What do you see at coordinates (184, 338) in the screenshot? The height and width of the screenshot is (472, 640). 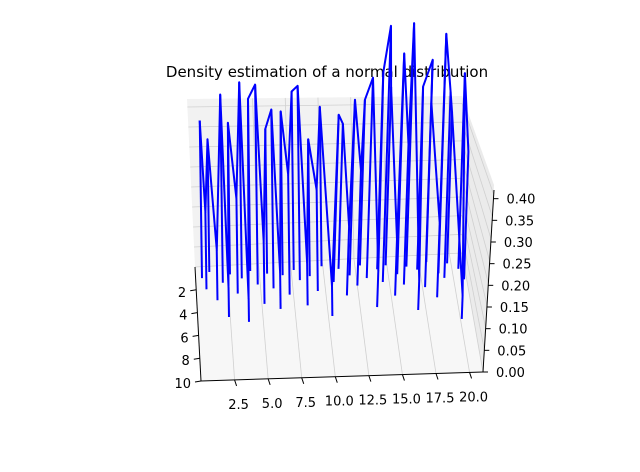 I see `y-tick-label: 6` at bounding box center [184, 338].